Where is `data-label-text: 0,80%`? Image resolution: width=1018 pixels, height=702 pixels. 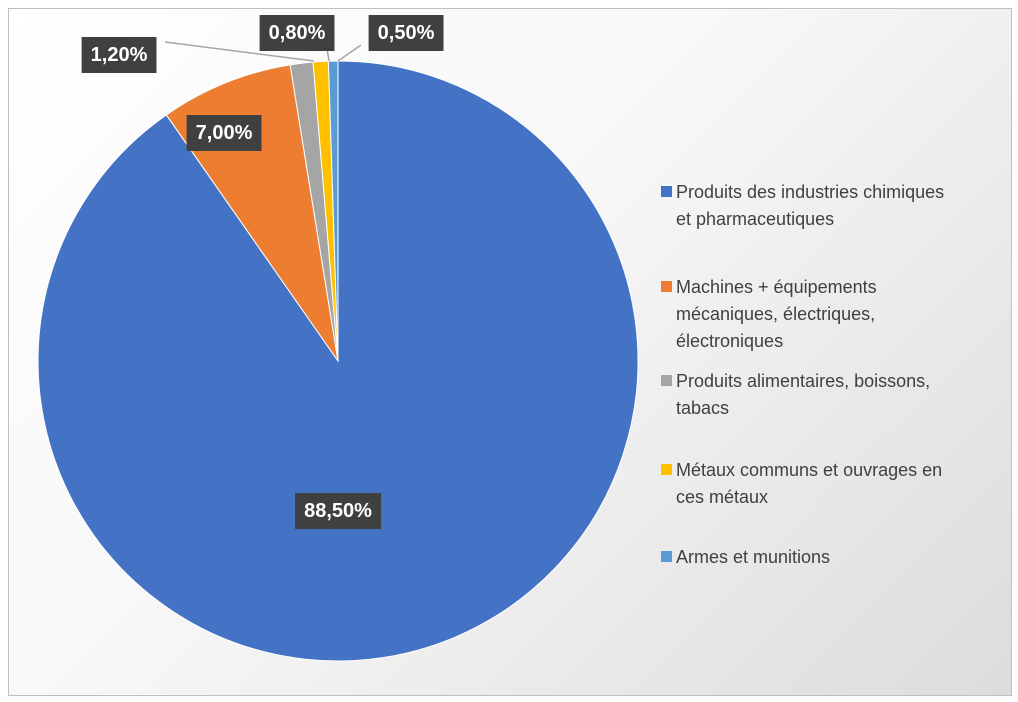 data-label-text: 0,80% is located at coordinates (297, 33).